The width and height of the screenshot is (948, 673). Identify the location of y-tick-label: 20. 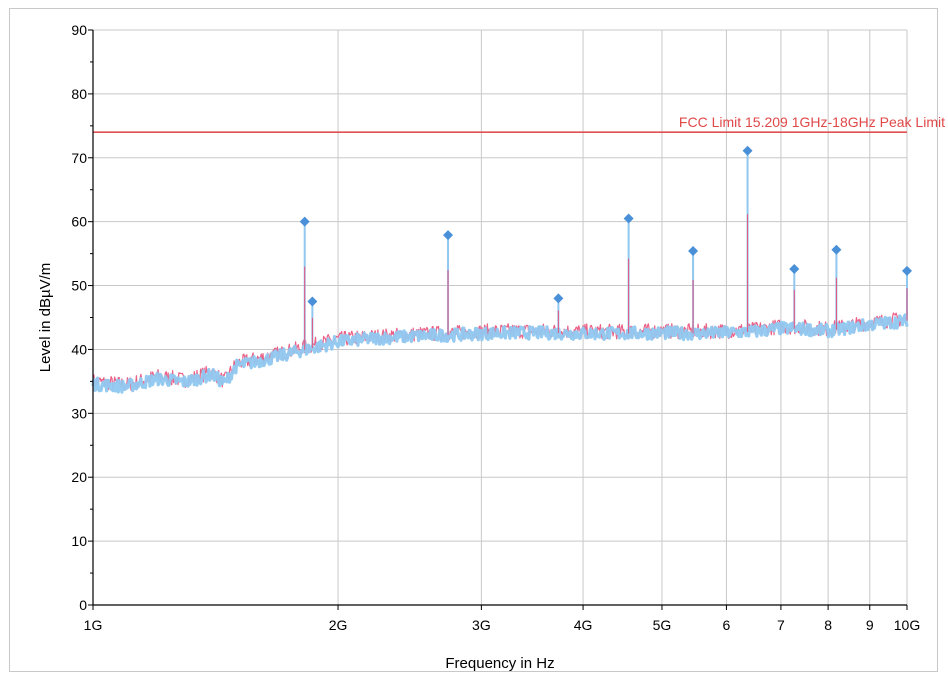
(79, 477).